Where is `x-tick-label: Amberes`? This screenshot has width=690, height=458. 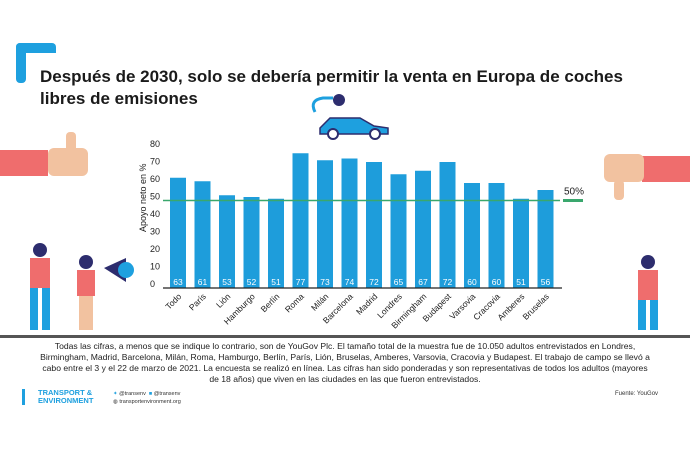
x-tick-label: Amberes is located at coordinates (510, 306).